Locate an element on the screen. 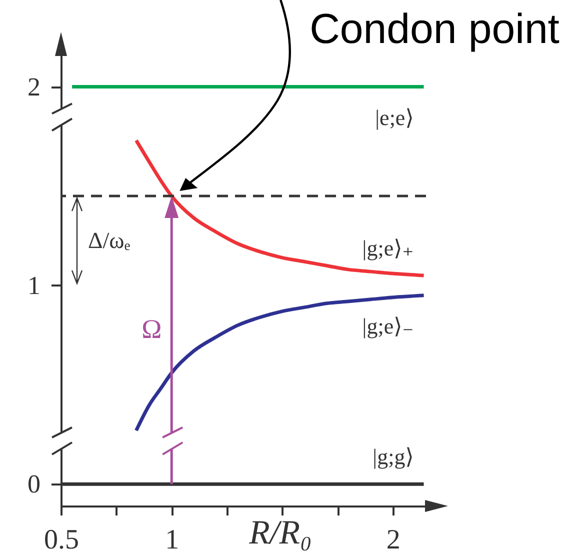 The image size is (565, 560). annotation: Δ/ωₑ is located at coordinates (109, 240).